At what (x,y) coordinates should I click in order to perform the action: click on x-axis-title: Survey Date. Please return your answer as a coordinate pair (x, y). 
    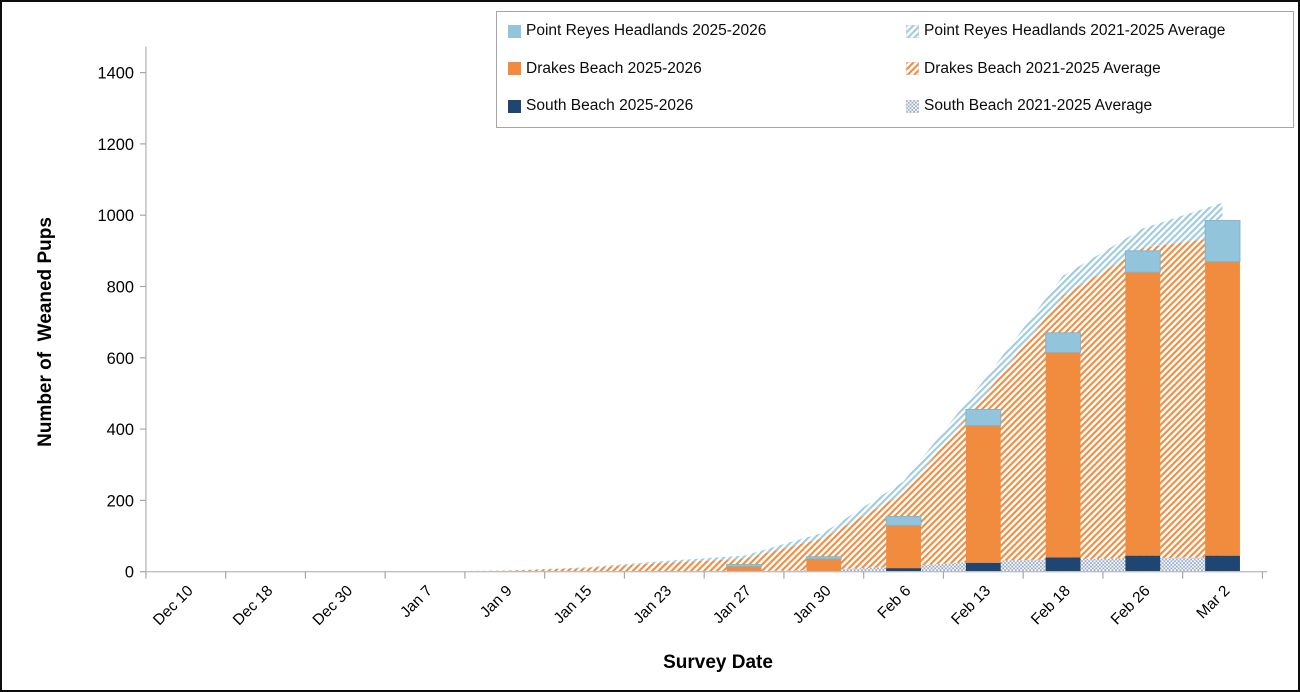
    Looking at the image, I should click on (718, 662).